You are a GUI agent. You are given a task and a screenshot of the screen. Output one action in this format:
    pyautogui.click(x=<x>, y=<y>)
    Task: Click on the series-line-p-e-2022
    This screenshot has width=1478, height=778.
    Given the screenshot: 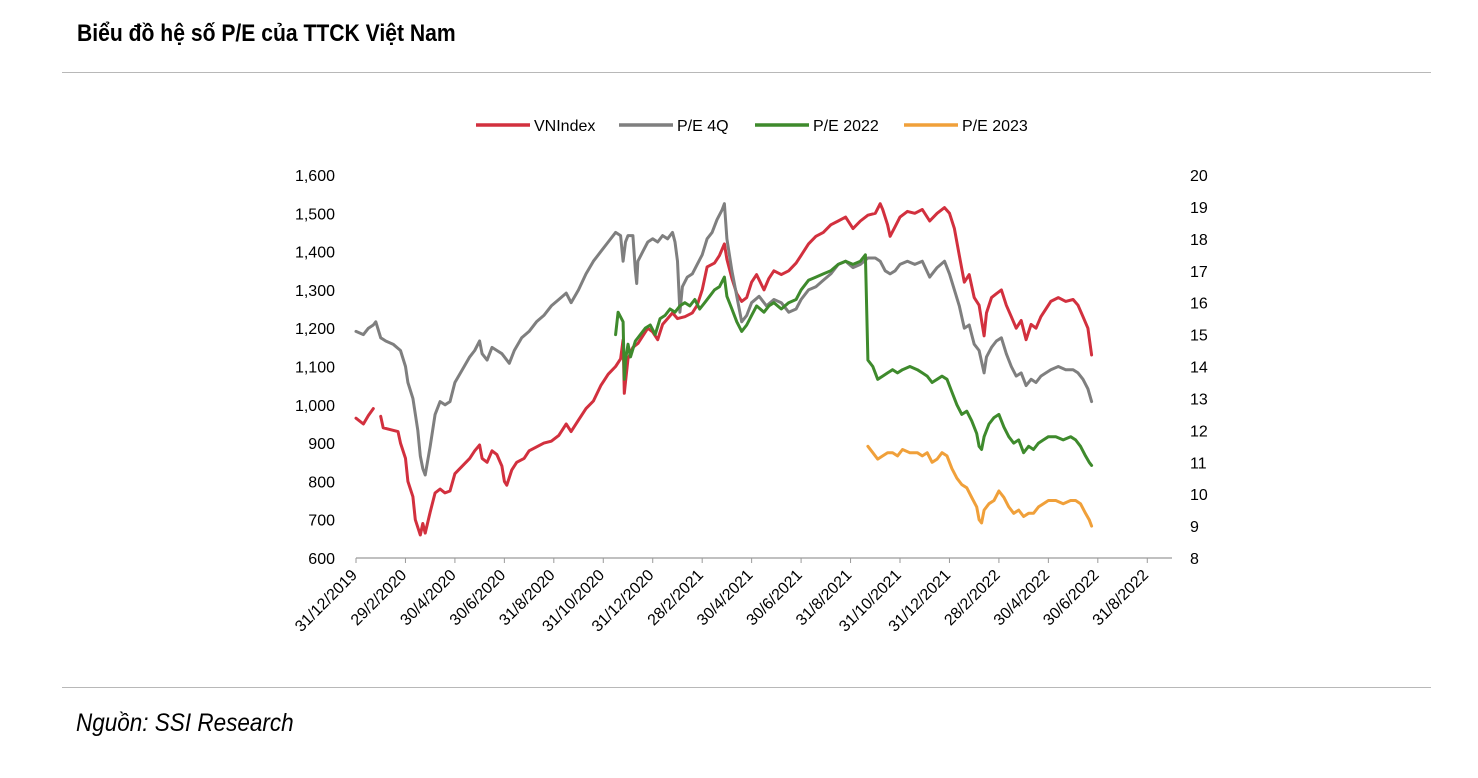 What is the action you would take?
    pyautogui.click(x=854, y=360)
    